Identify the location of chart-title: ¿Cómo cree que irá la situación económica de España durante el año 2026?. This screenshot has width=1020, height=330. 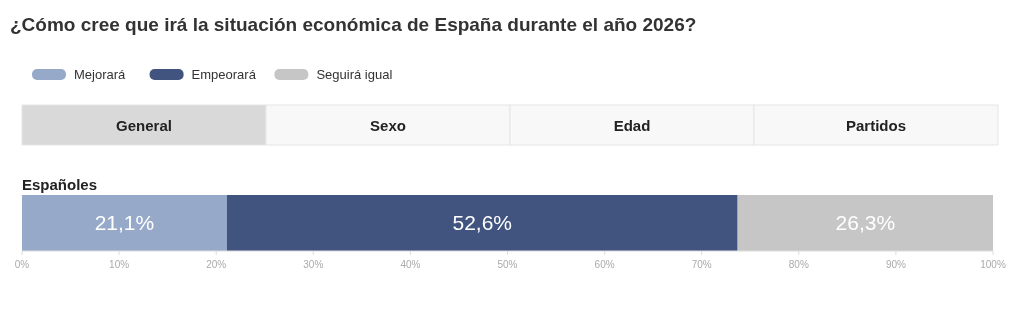
(353, 24).